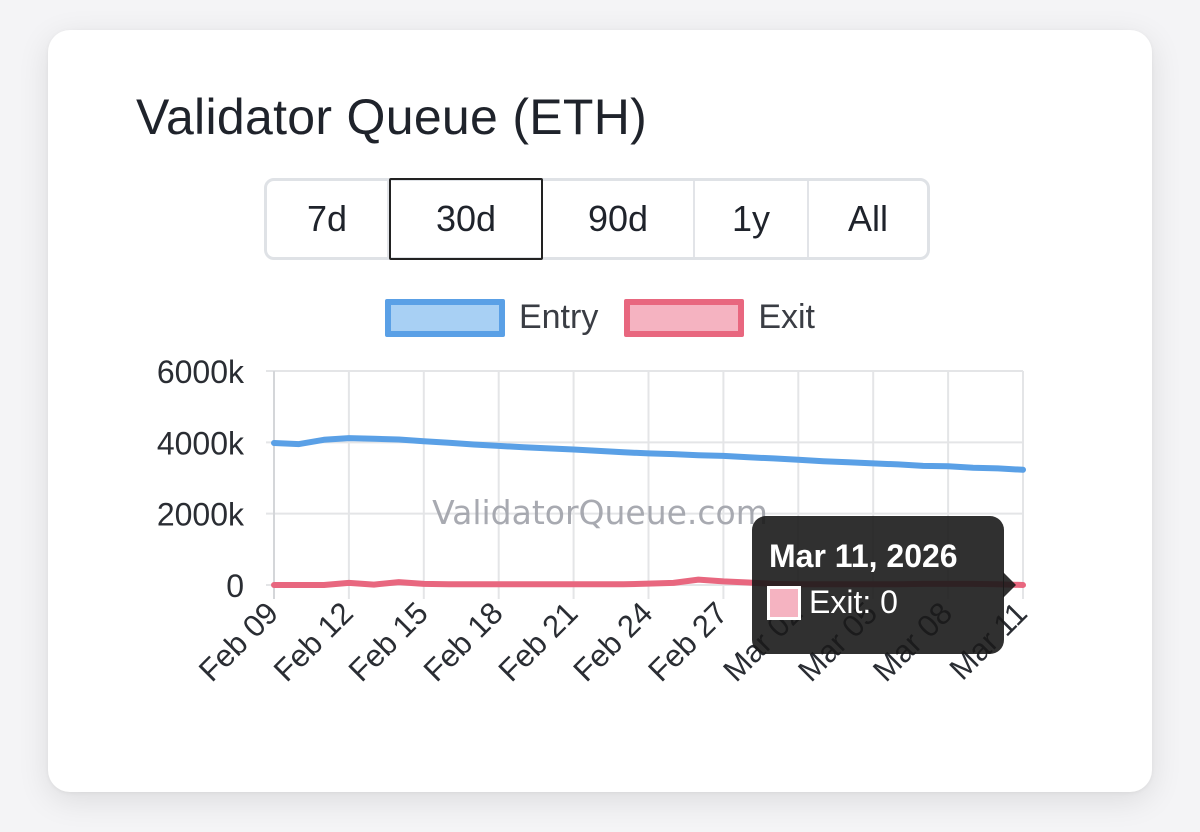 The image size is (1200, 832). I want to click on range-button-1y: 1y, so click(752, 219).